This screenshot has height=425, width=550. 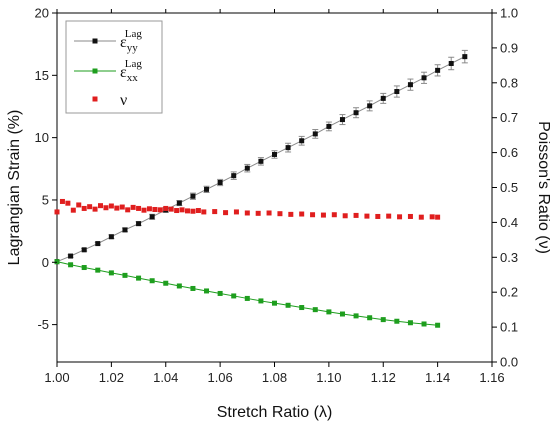 What do you see at coordinates (509, 222) in the screenshot?
I see `y-right-tick-label: 0.4` at bounding box center [509, 222].